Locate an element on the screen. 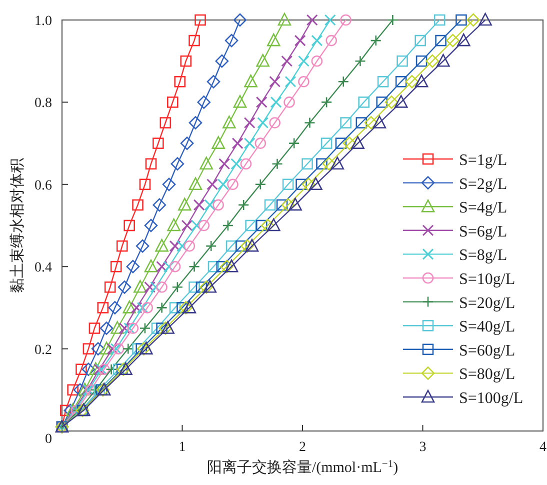 This screenshot has height=485, width=547. legend-label: S=4g/L is located at coordinates (483, 208).